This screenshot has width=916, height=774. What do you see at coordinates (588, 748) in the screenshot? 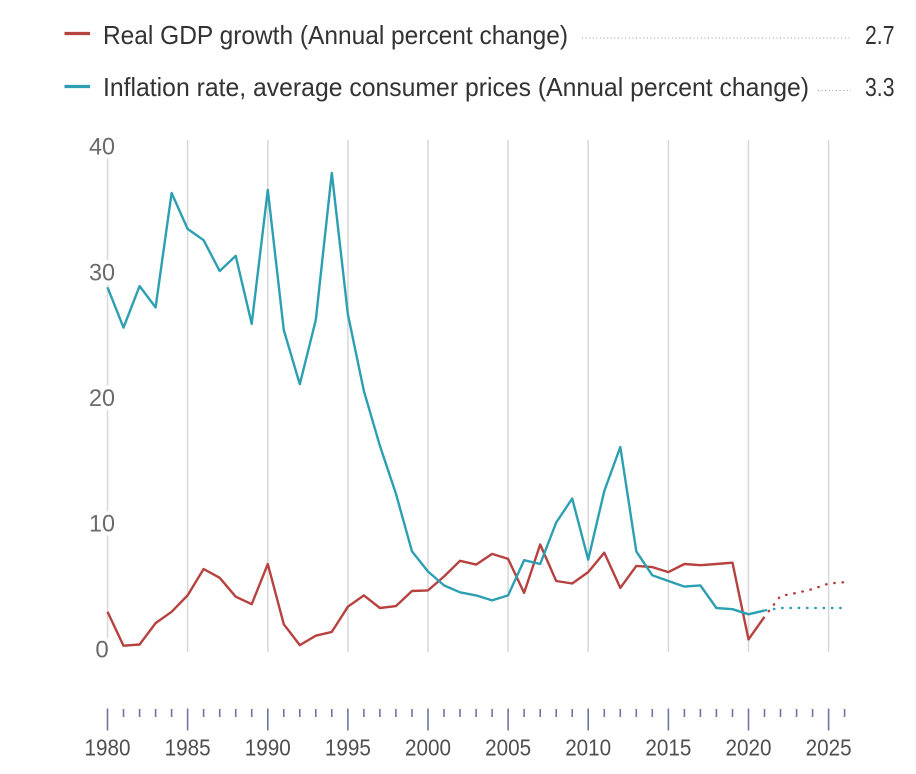
I see `svg-text: 2010` at bounding box center [588, 748].